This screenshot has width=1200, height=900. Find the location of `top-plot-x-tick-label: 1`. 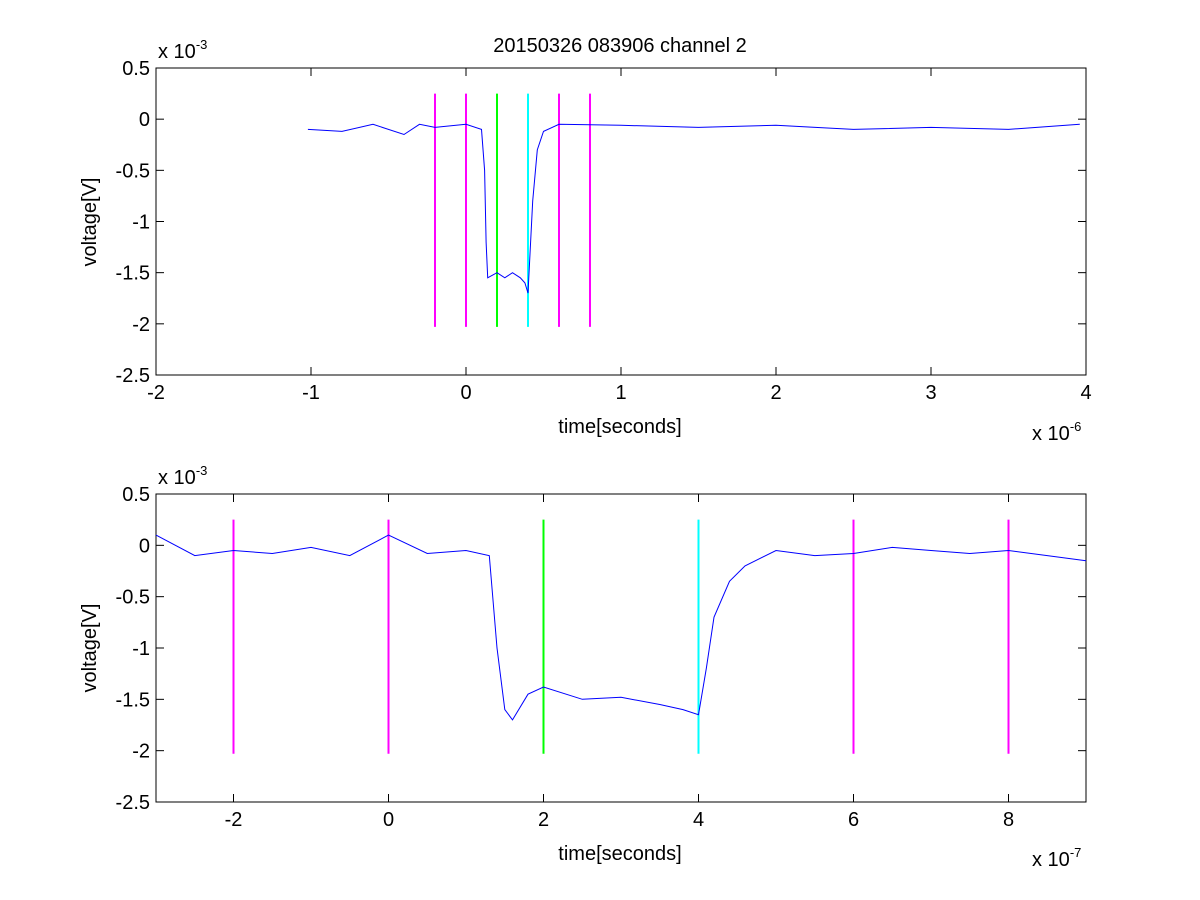

top-plot-x-tick-label: 1 is located at coordinates (620, 393).